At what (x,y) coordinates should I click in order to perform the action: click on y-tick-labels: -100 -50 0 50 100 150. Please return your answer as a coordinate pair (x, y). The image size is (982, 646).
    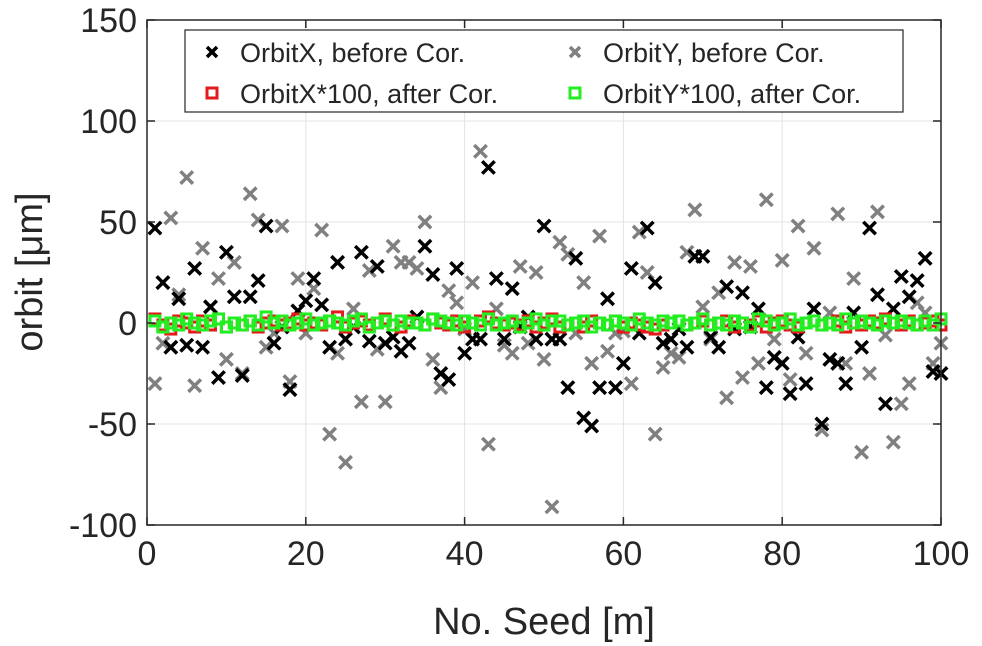
    Looking at the image, I should click on (103, 273).